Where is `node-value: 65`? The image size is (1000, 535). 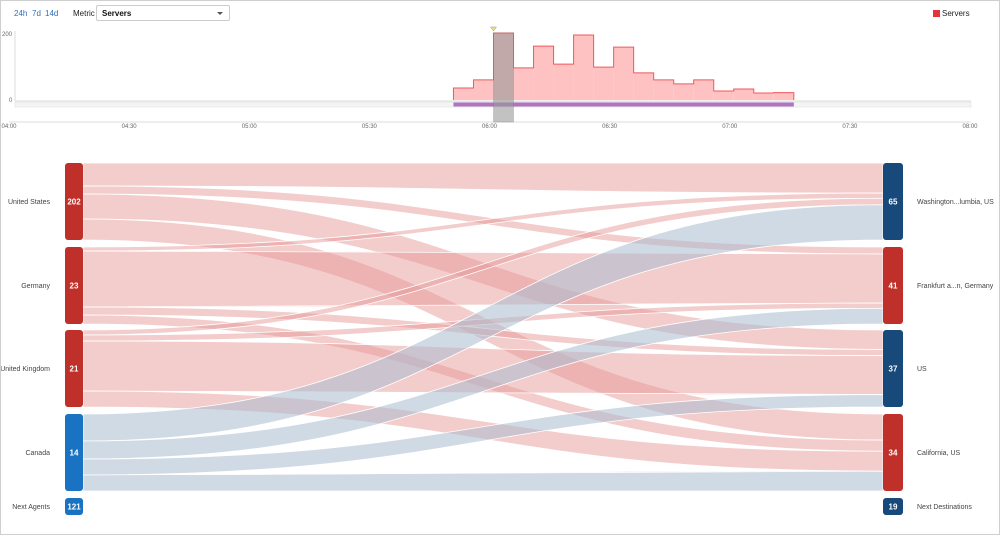
node-value: 65 is located at coordinates (893, 202).